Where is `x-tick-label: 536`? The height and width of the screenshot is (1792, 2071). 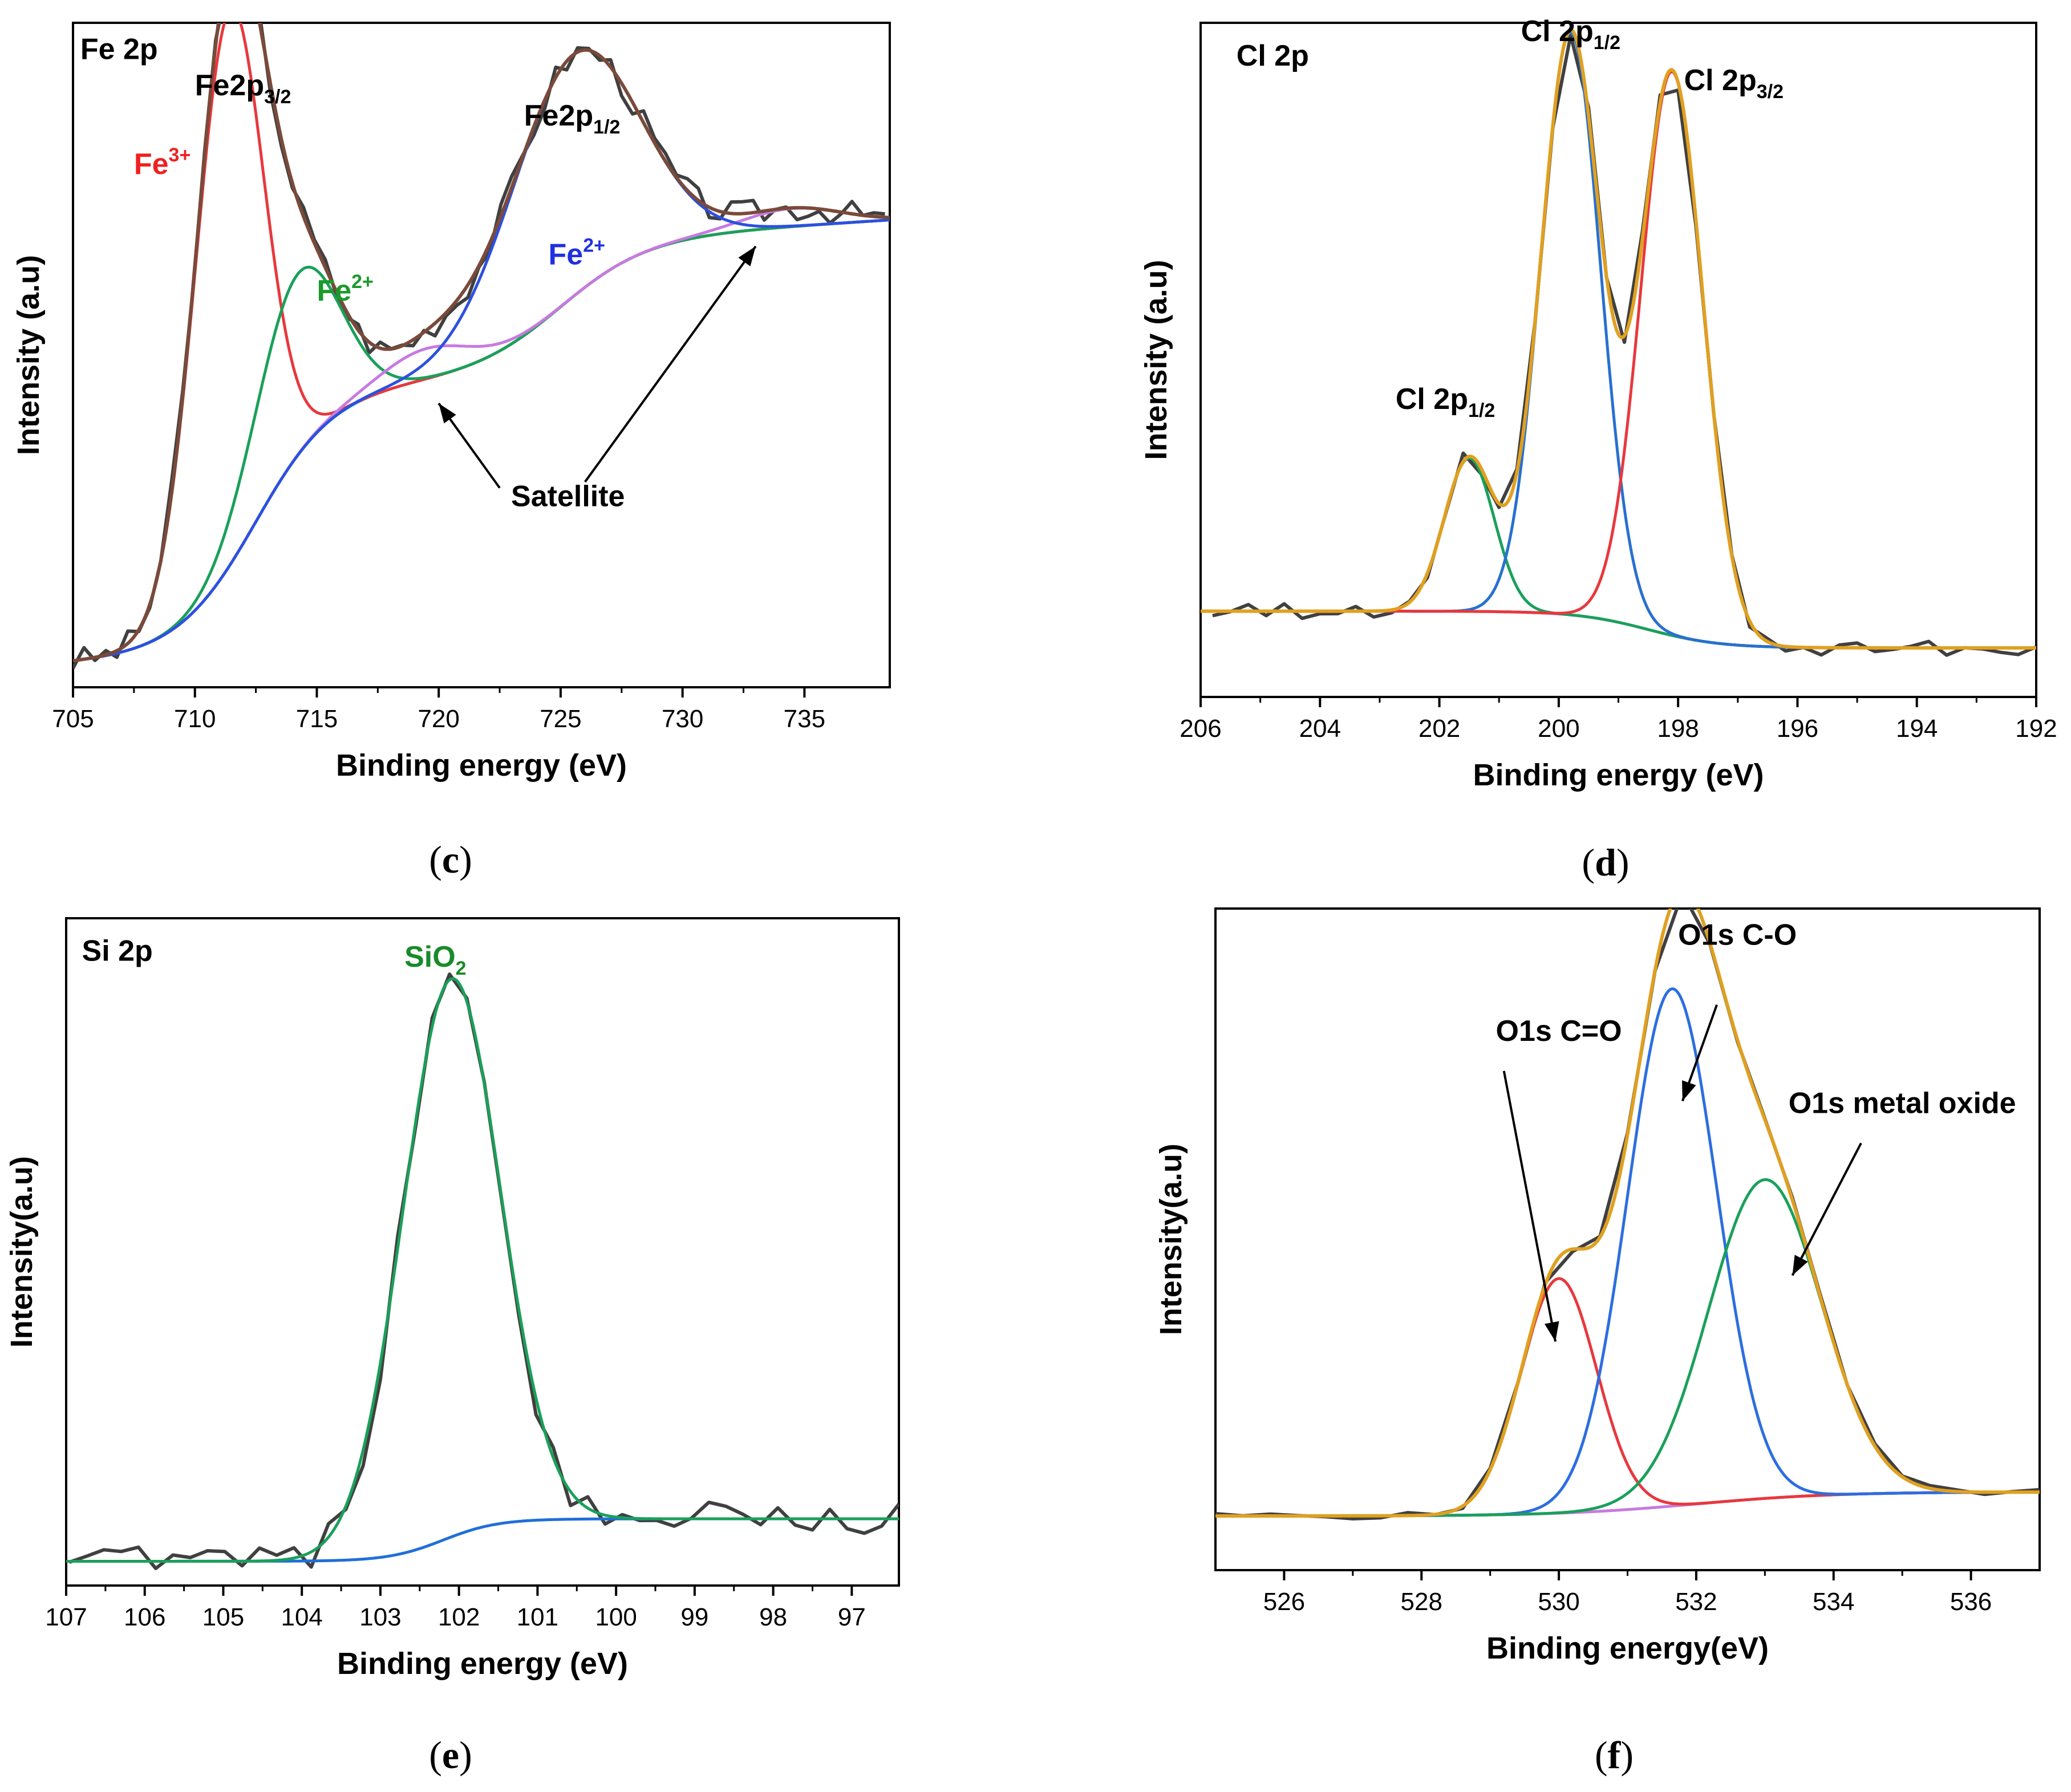
x-tick-label: 536 is located at coordinates (1971, 1602).